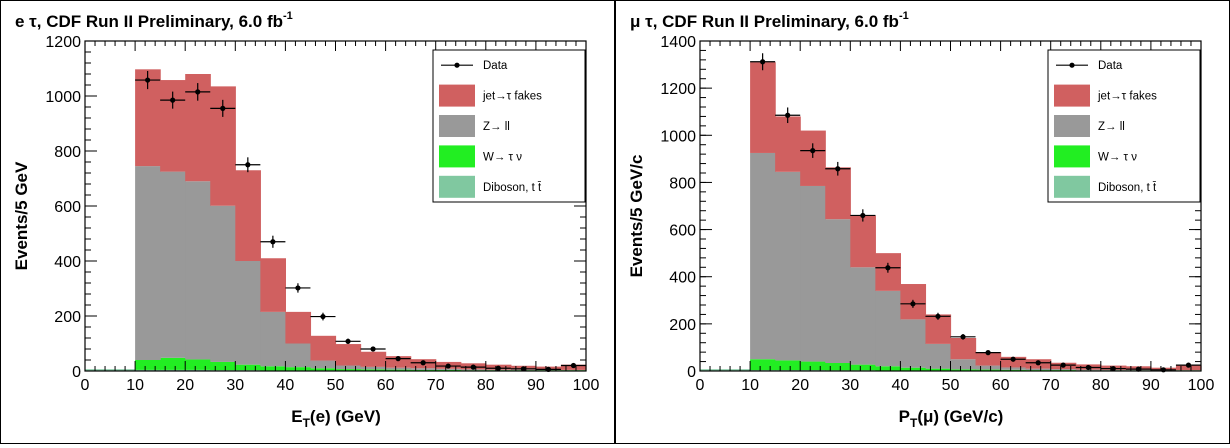 The image size is (1230, 448). What do you see at coordinates (1151, 385) in the screenshot?
I see `x-tick-label-9: 90` at bounding box center [1151, 385].